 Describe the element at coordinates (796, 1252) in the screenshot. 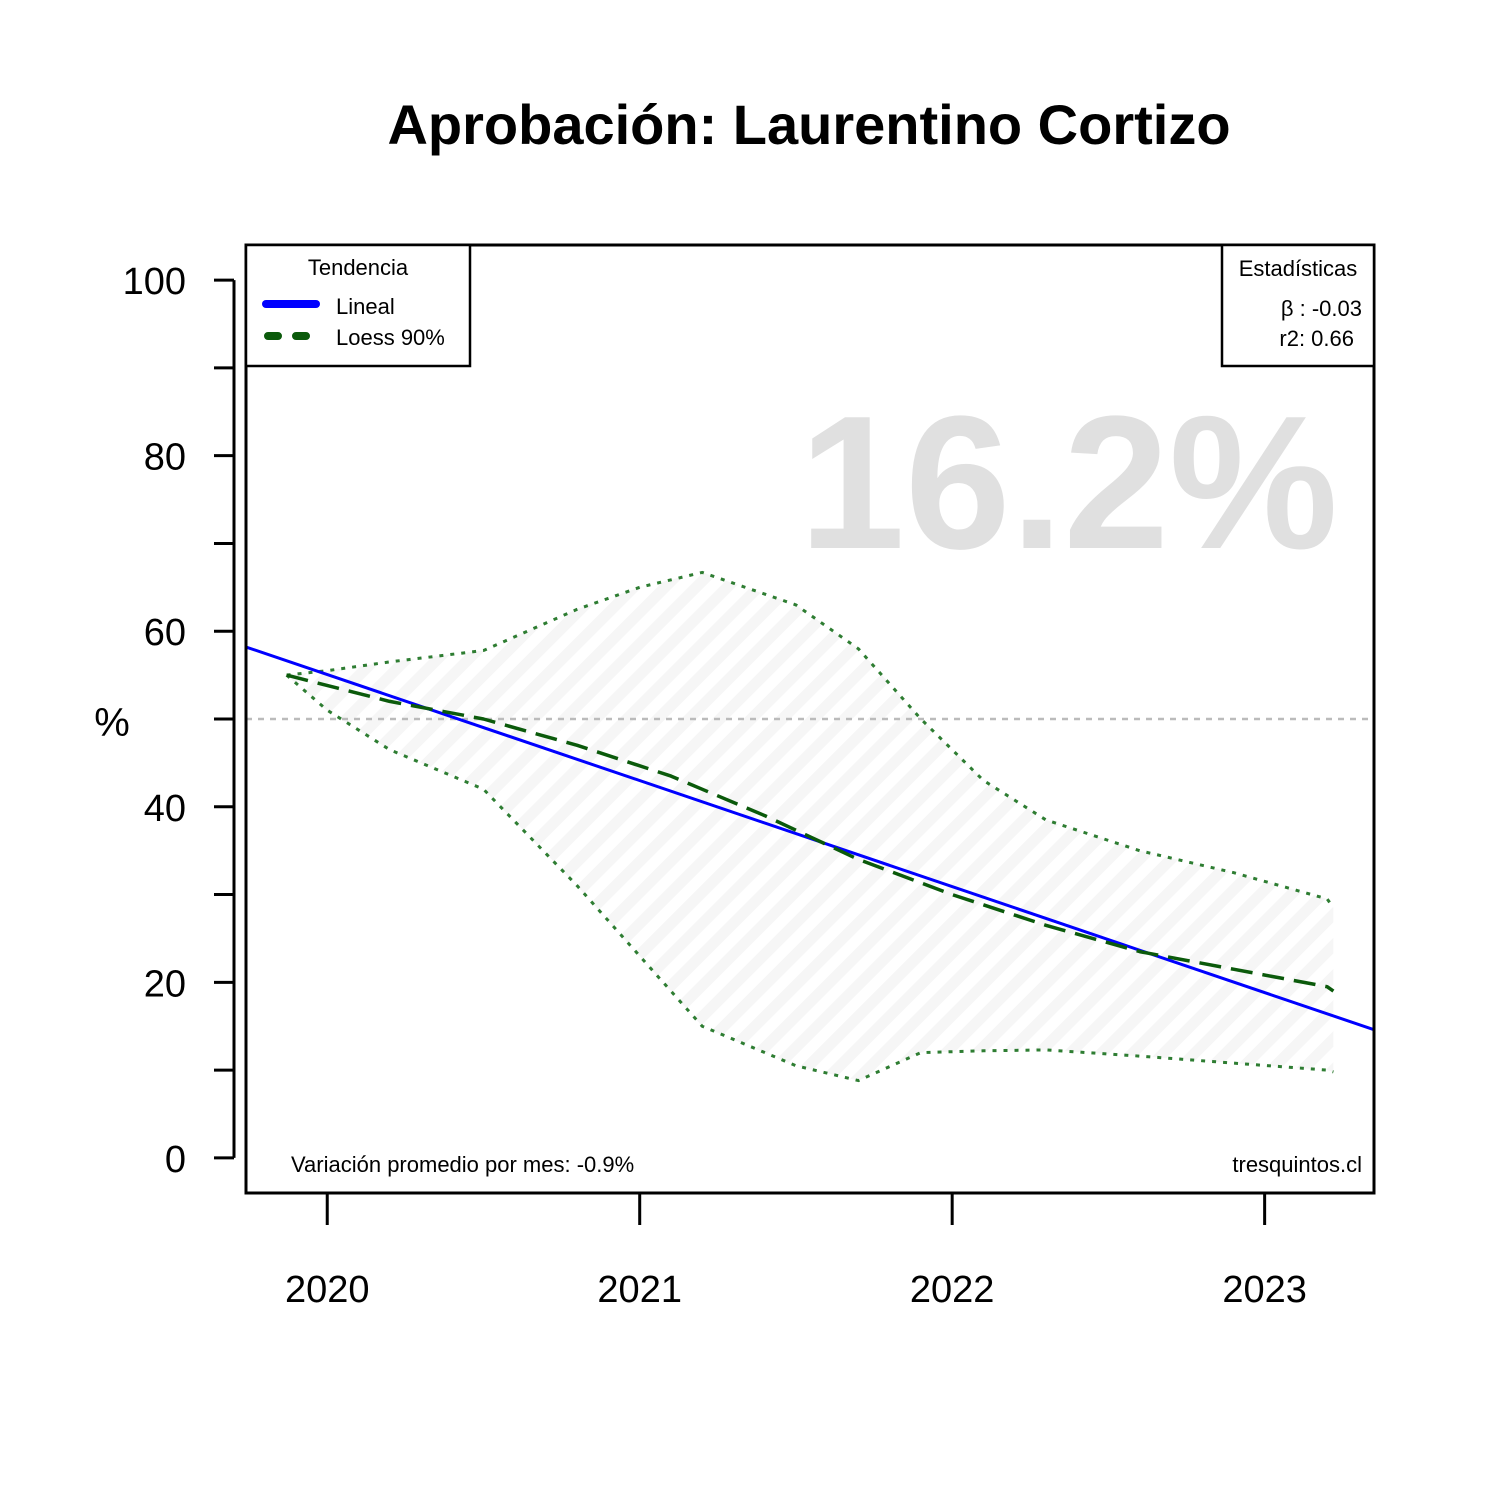

I see `x-axis: 2020 2021 2022 2023` at that location.